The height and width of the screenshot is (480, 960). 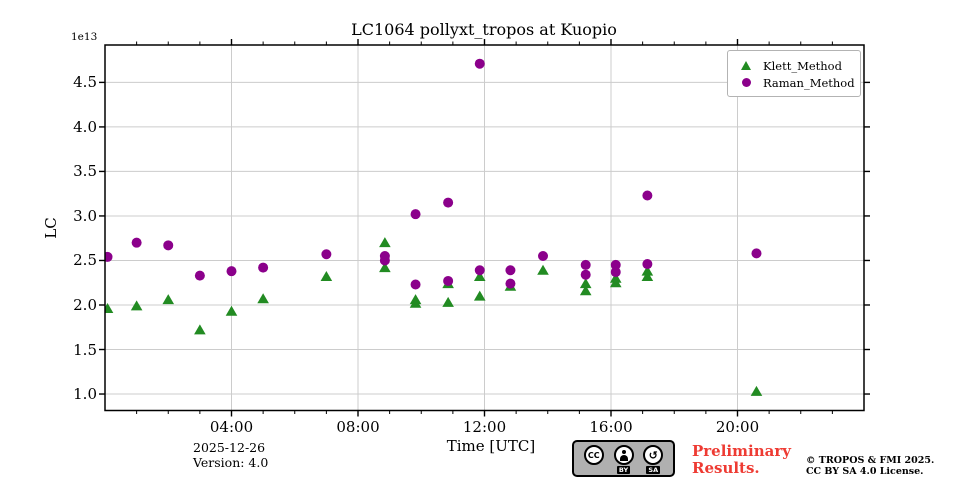 What do you see at coordinates (802, 65) in the screenshot?
I see `legend-label-klett: Klett_Method` at bounding box center [802, 65].